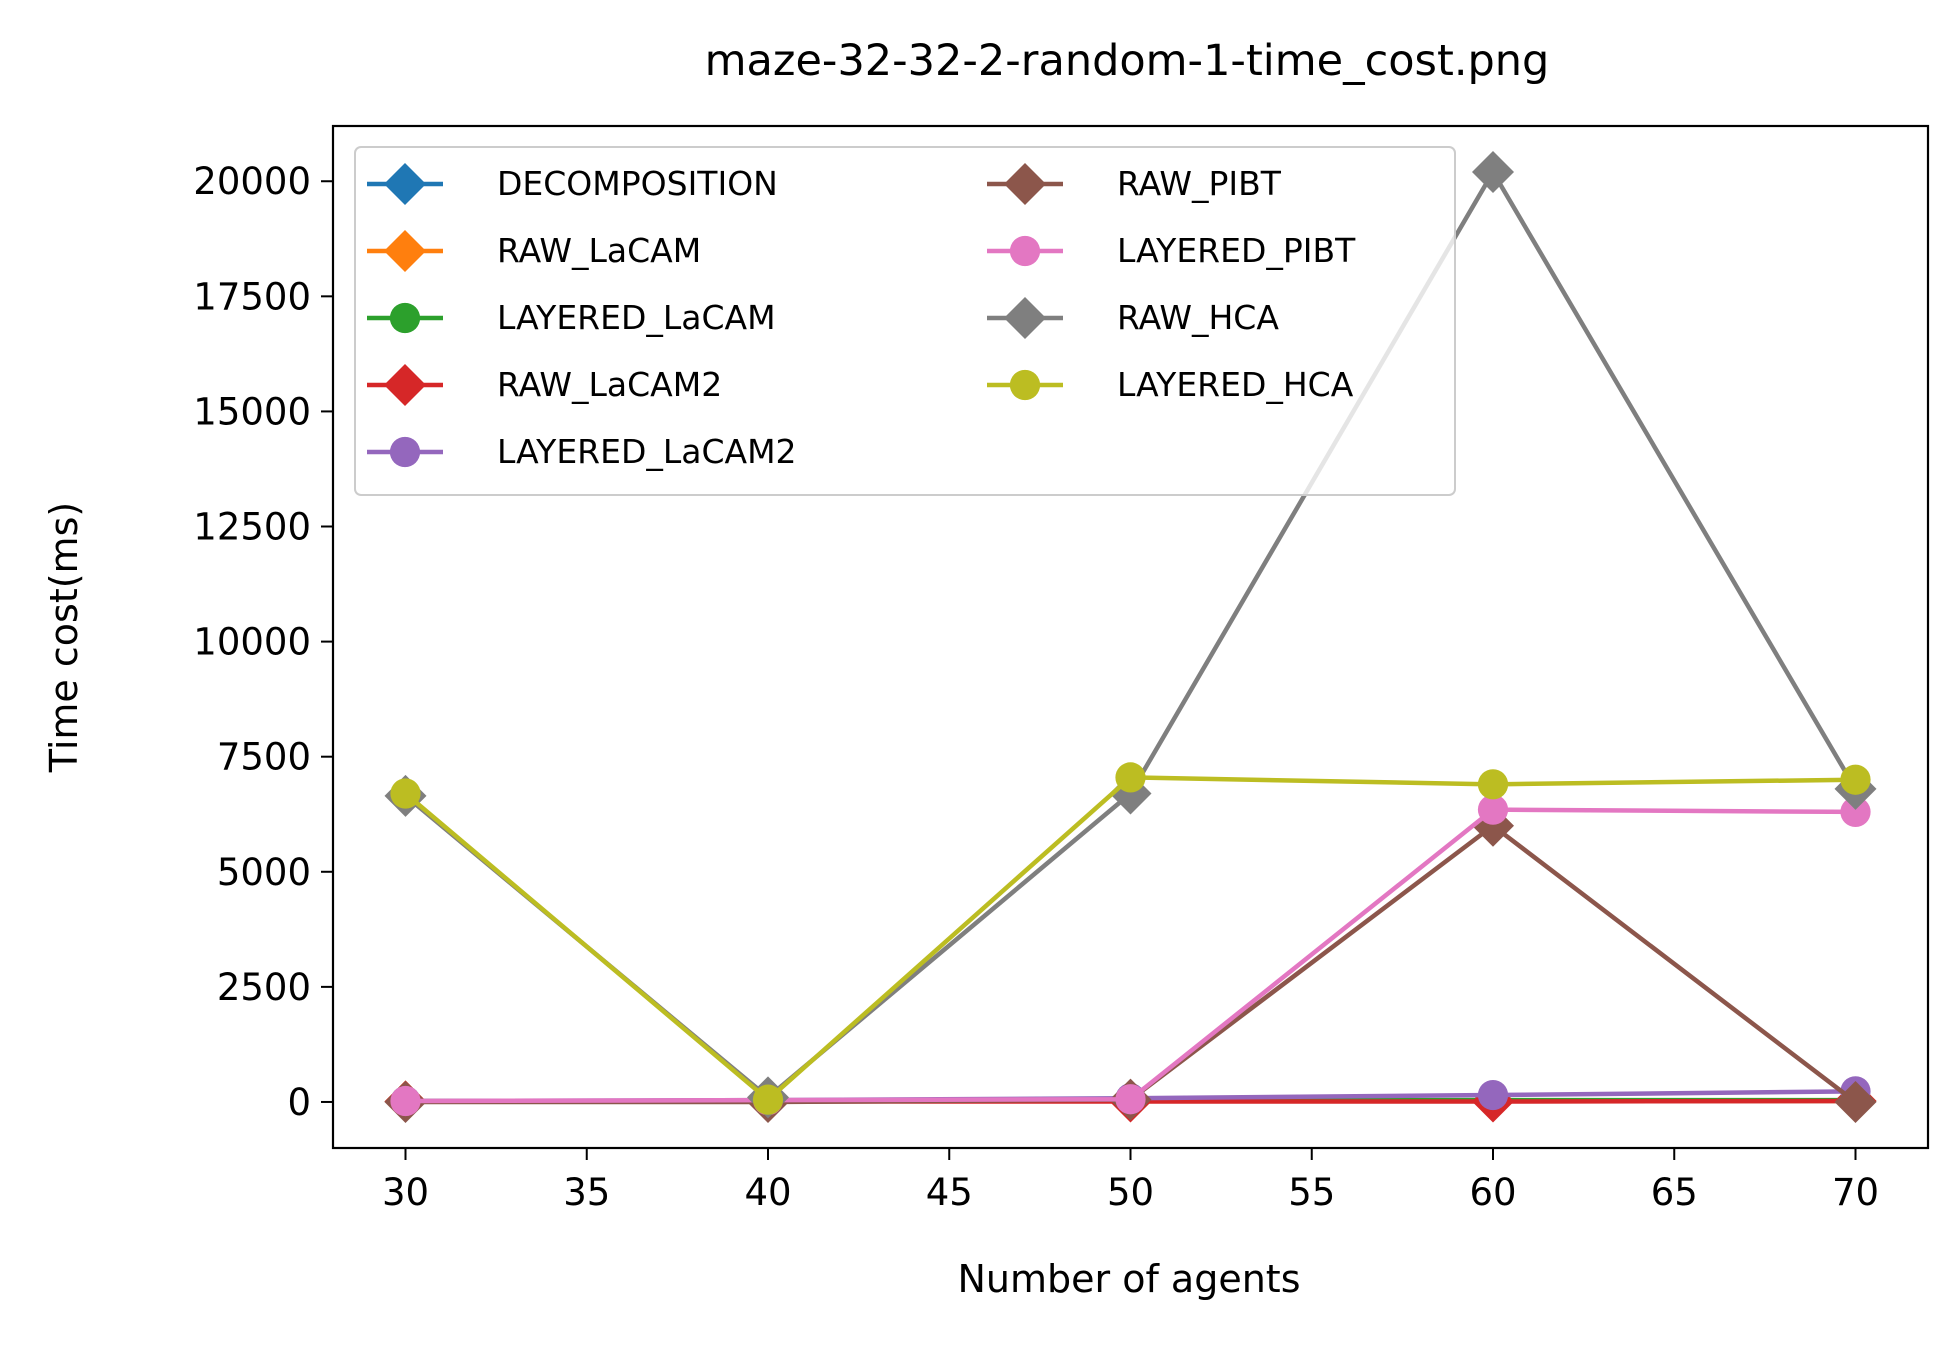 Image resolution: width=1959 pixels, height=1352 pixels. I want to click on x-tick-label: 45, so click(949, 1192).